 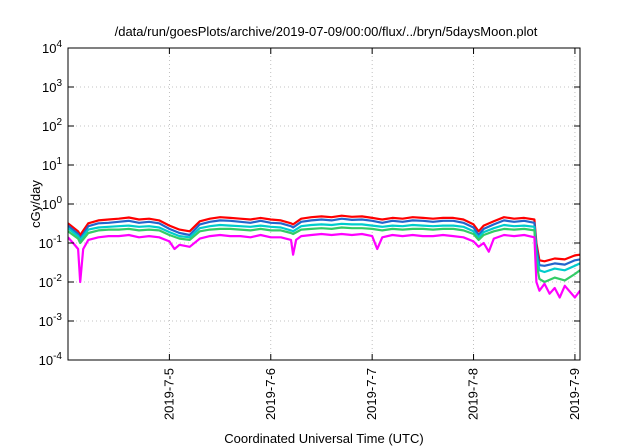 I want to click on x-tick-label: 2019-7-9, so click(x=574, y=394).